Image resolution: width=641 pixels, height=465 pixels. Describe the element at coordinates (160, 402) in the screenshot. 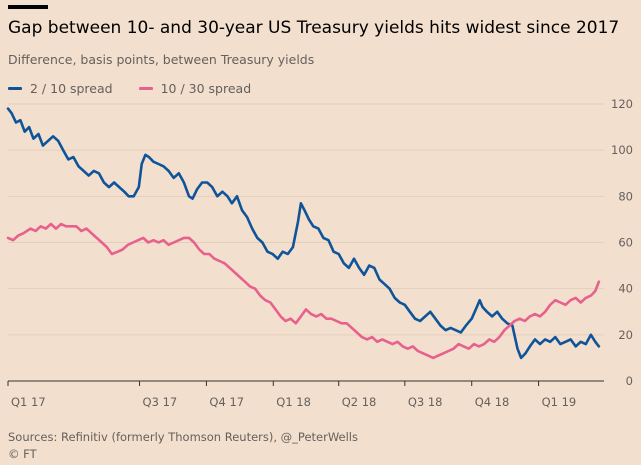

I see `x-tick-label-q3-17: Q3 17` at that location.